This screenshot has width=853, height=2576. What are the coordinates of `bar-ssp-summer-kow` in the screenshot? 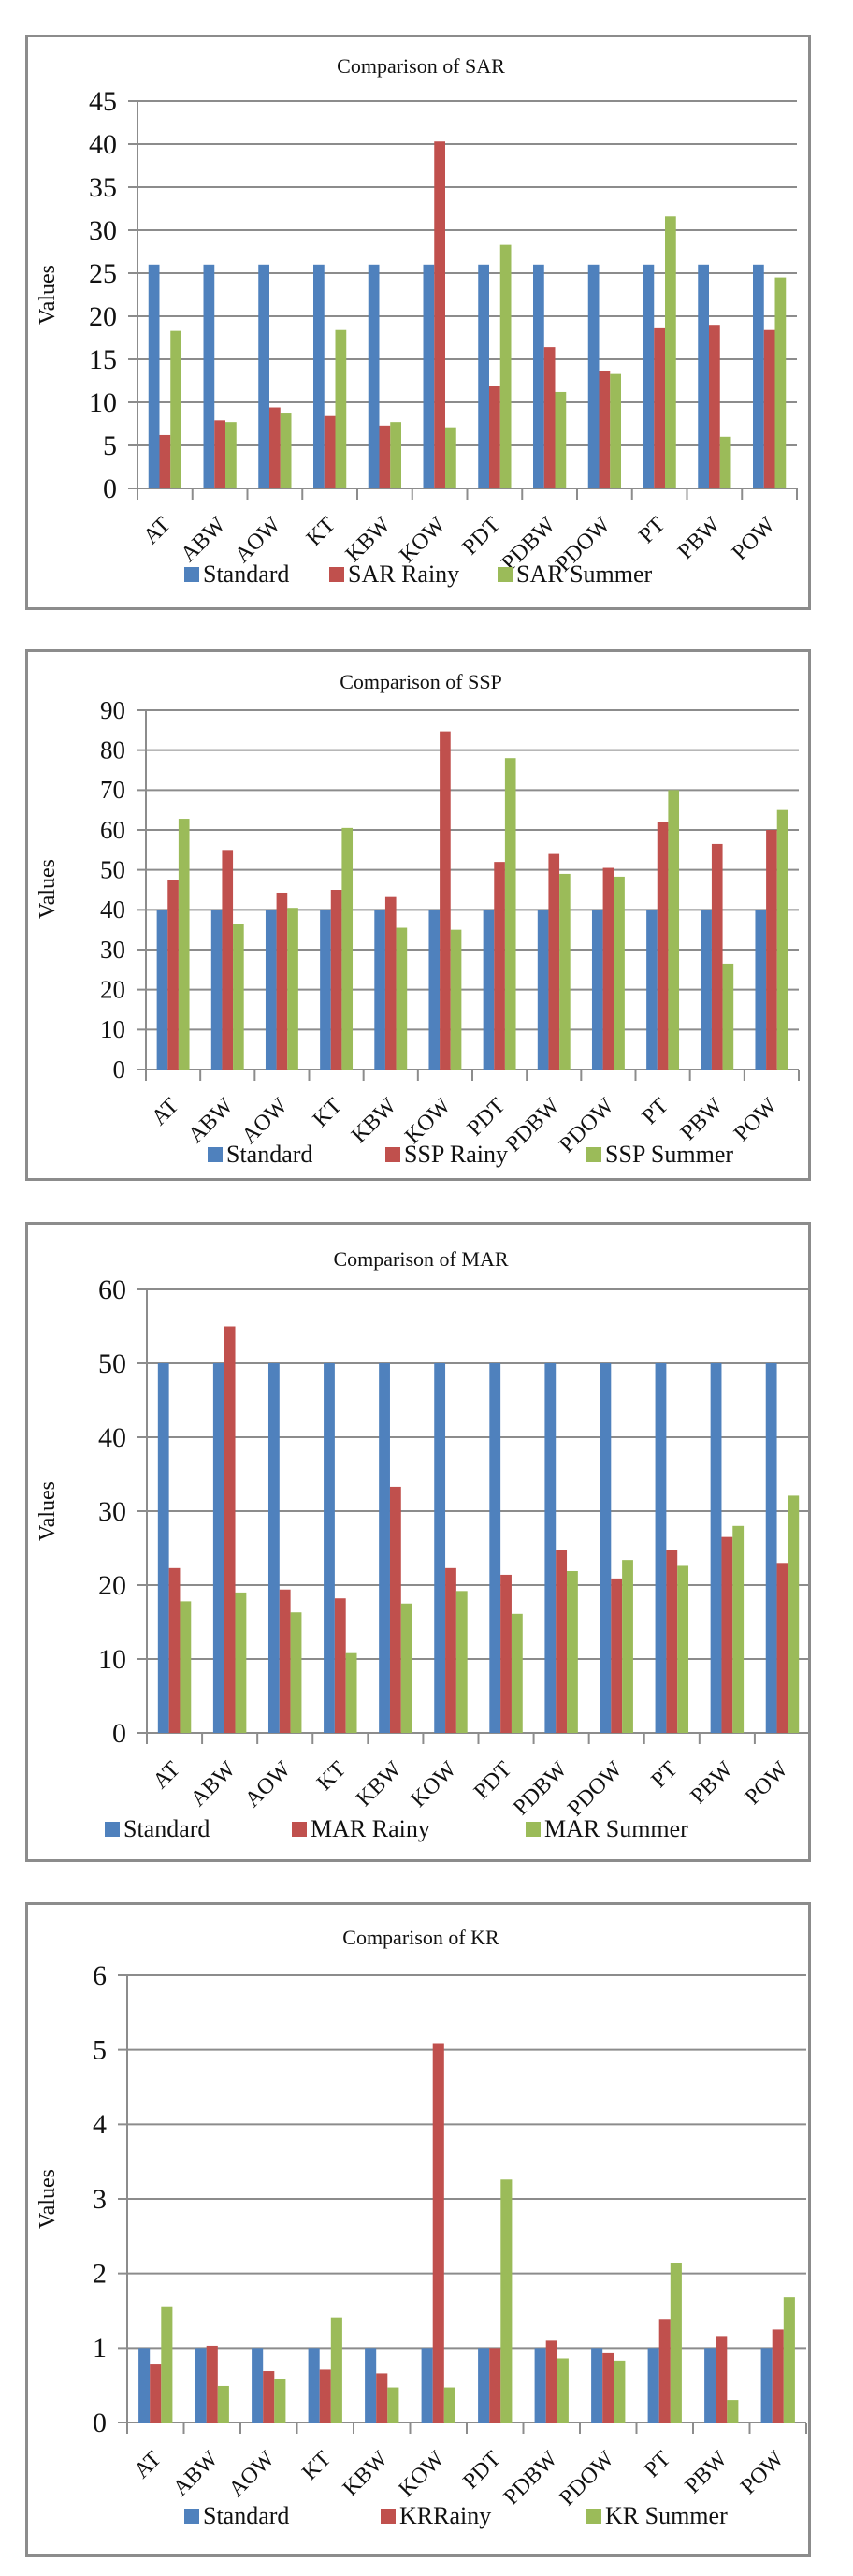 It's located at (456, 999).